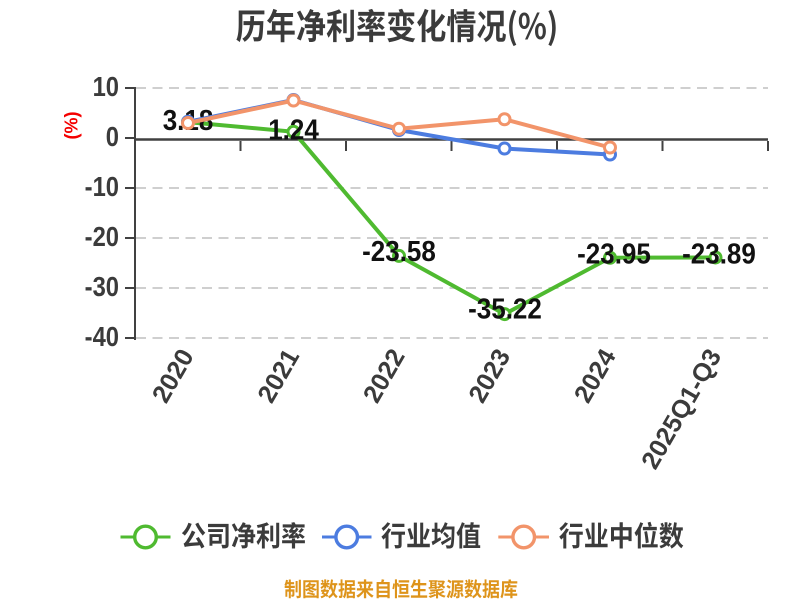 The image size is (800, 600). I want to click on svg-text: -20, so click(102, 237).